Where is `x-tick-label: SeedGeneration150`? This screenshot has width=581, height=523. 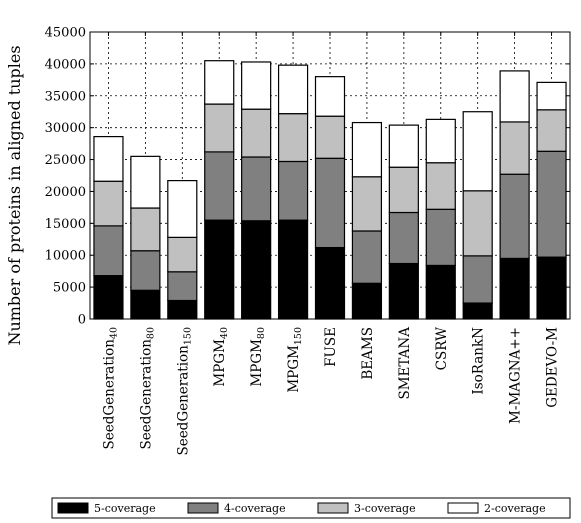 x-tick-label: SeedGeneration150 is located at coordinates (184, 391).